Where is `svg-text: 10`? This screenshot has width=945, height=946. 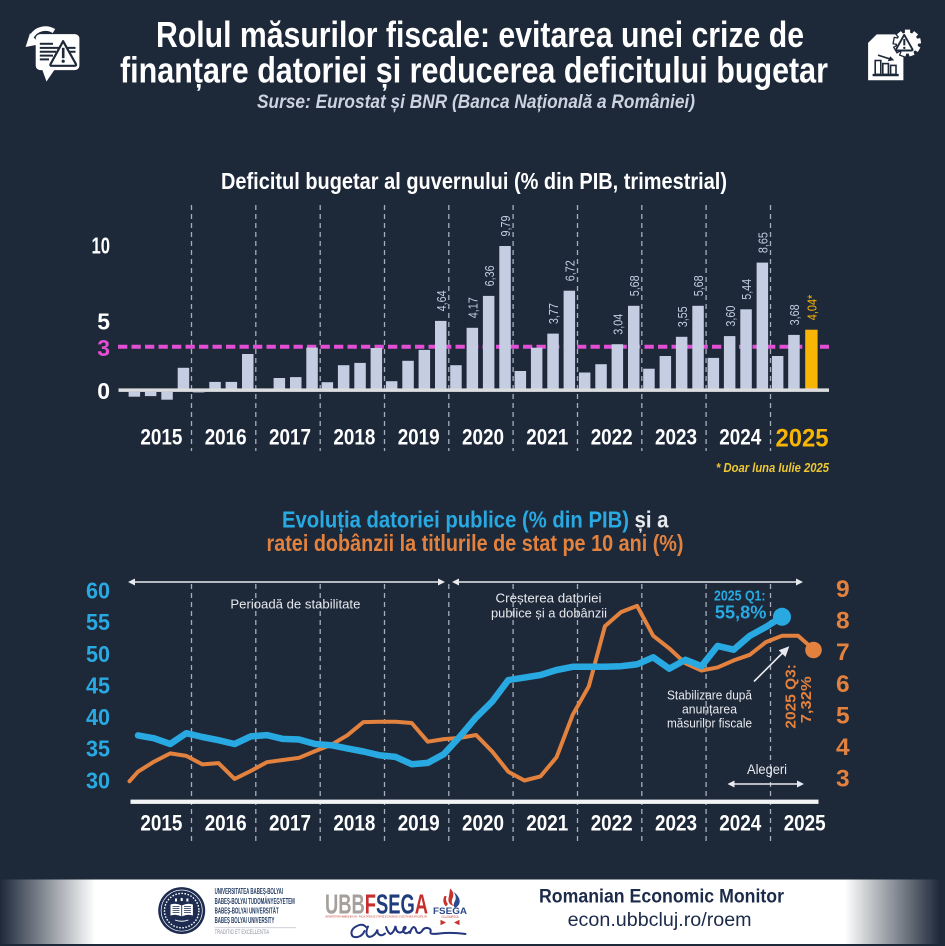
svg-text: 10 is located at coordinates (101, 245).